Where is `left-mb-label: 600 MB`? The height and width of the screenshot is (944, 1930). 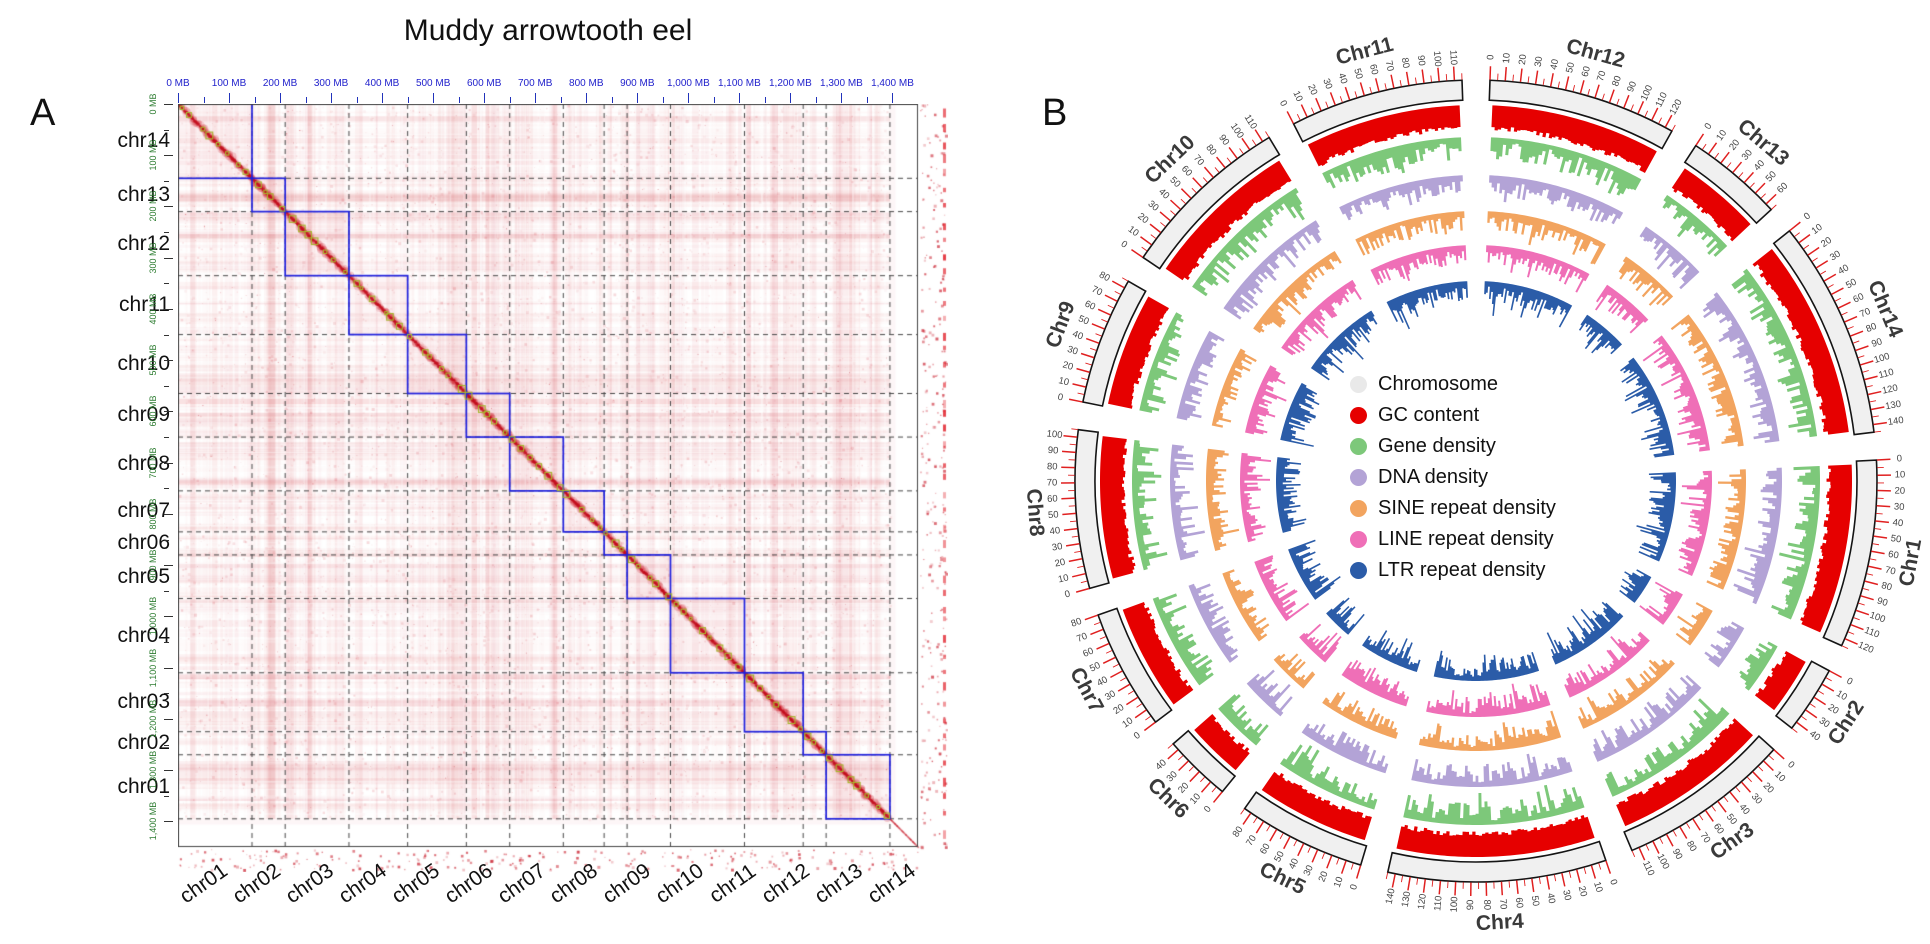
left-mb-label: 600 MB is located at coordinates (153, 411).